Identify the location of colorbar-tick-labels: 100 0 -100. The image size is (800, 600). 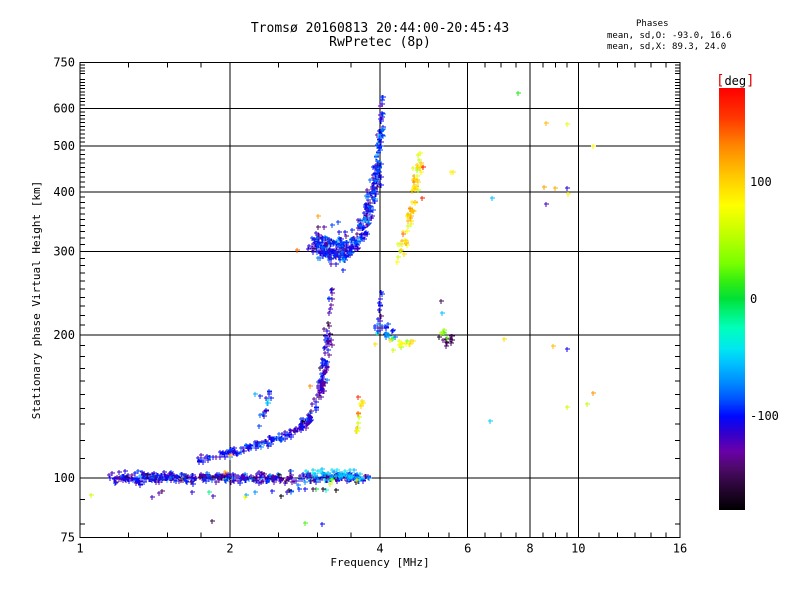
(764, 299).